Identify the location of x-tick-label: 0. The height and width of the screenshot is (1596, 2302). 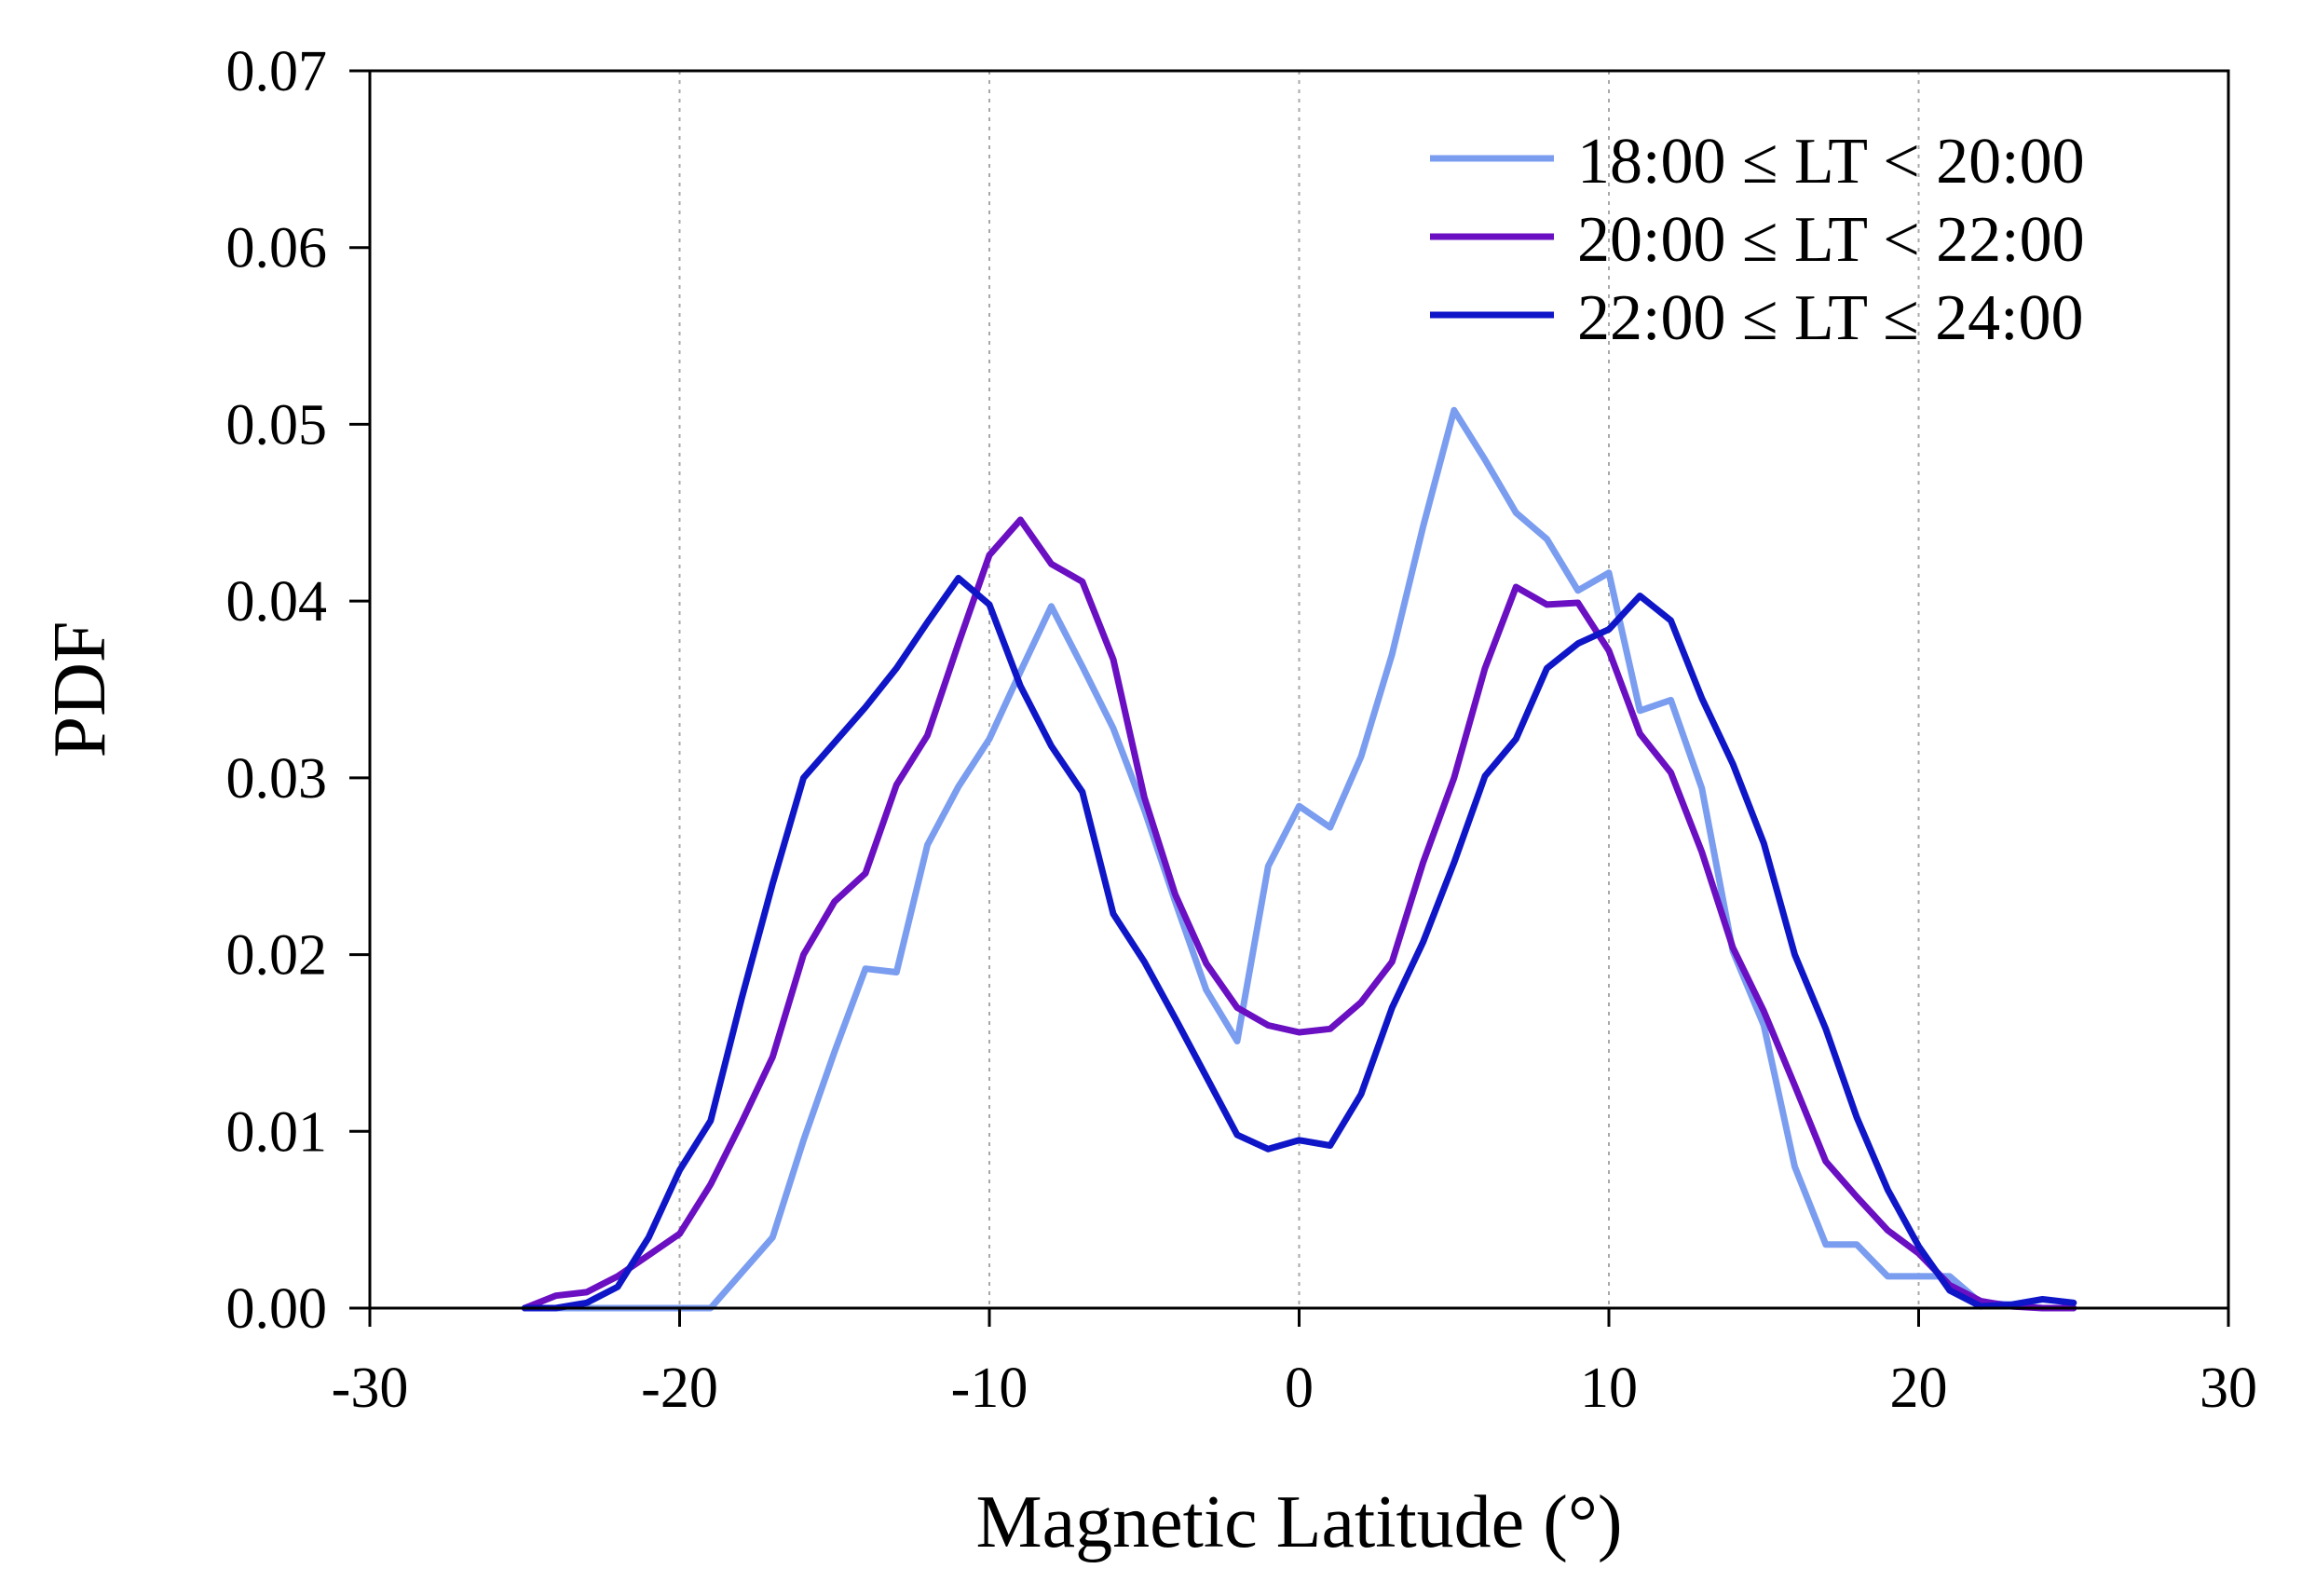
(1299, 1388).